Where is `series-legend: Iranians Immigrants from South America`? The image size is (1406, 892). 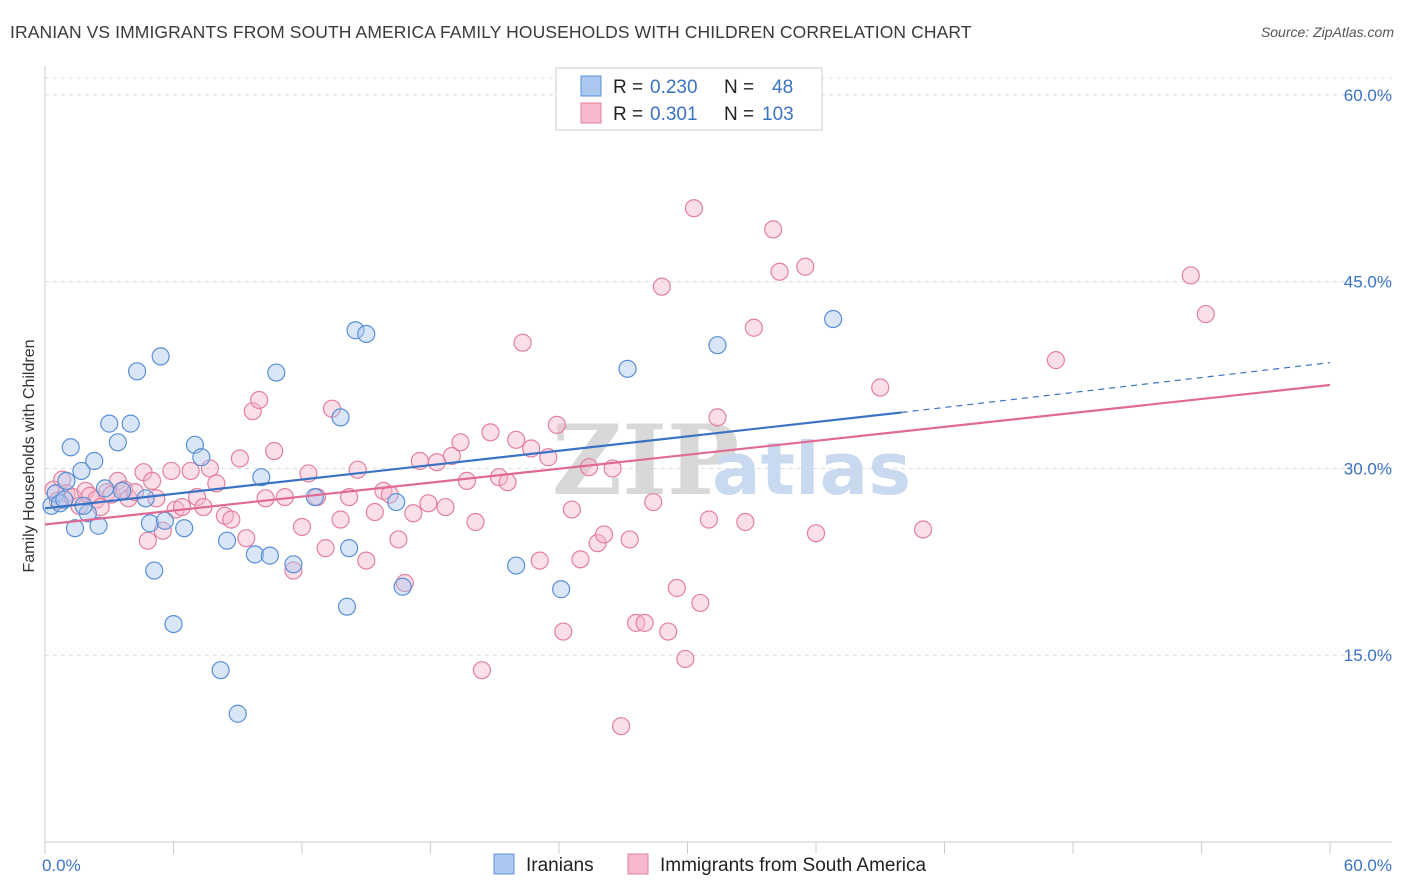 series-legend: Iranians Immigrants from South America is located at coordinates (710, 864).